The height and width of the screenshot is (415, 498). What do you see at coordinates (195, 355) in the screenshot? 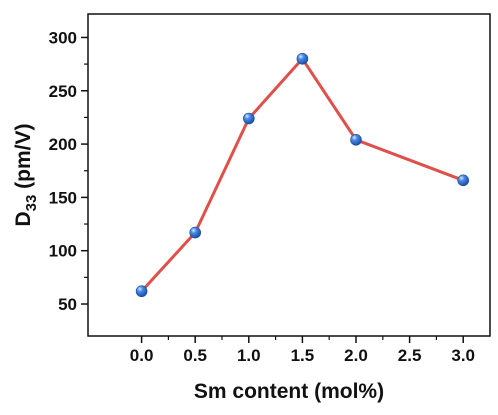
I see `x-tick-label: 0.5` at bounding box center [195, 355].